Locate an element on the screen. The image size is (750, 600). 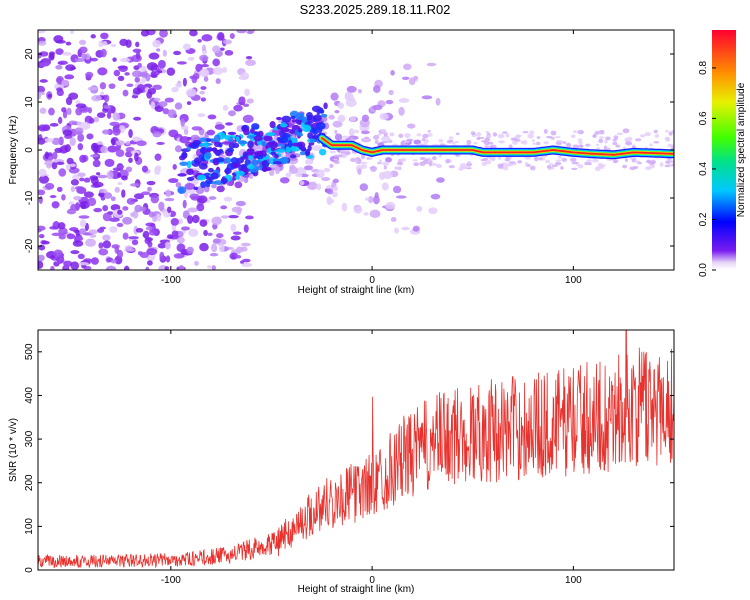
x-tick-label: 100 is located at coordinates (573, 580).